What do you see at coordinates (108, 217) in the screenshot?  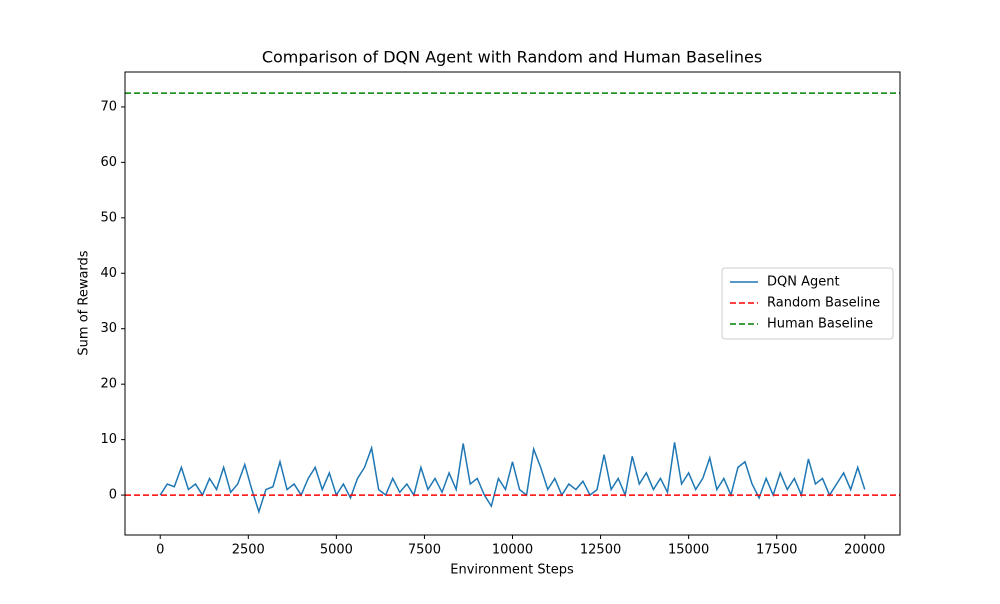 I see `y-tick-label: 50` at bounding box center [108, 217].